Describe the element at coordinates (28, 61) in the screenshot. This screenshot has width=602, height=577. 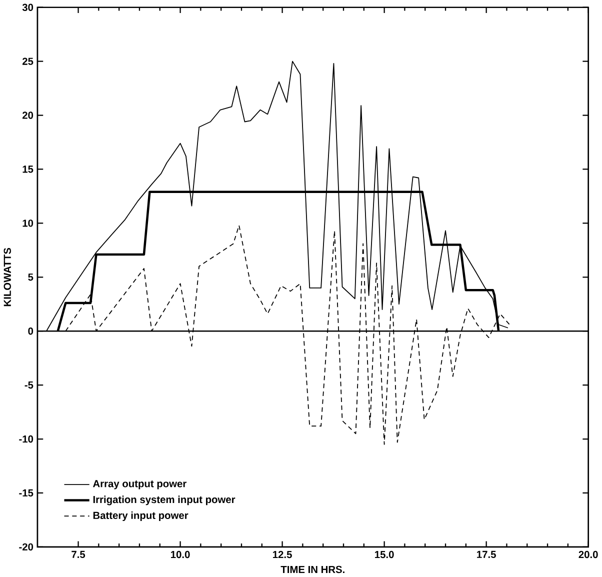
I see `y-tick-label: 25` at that location.